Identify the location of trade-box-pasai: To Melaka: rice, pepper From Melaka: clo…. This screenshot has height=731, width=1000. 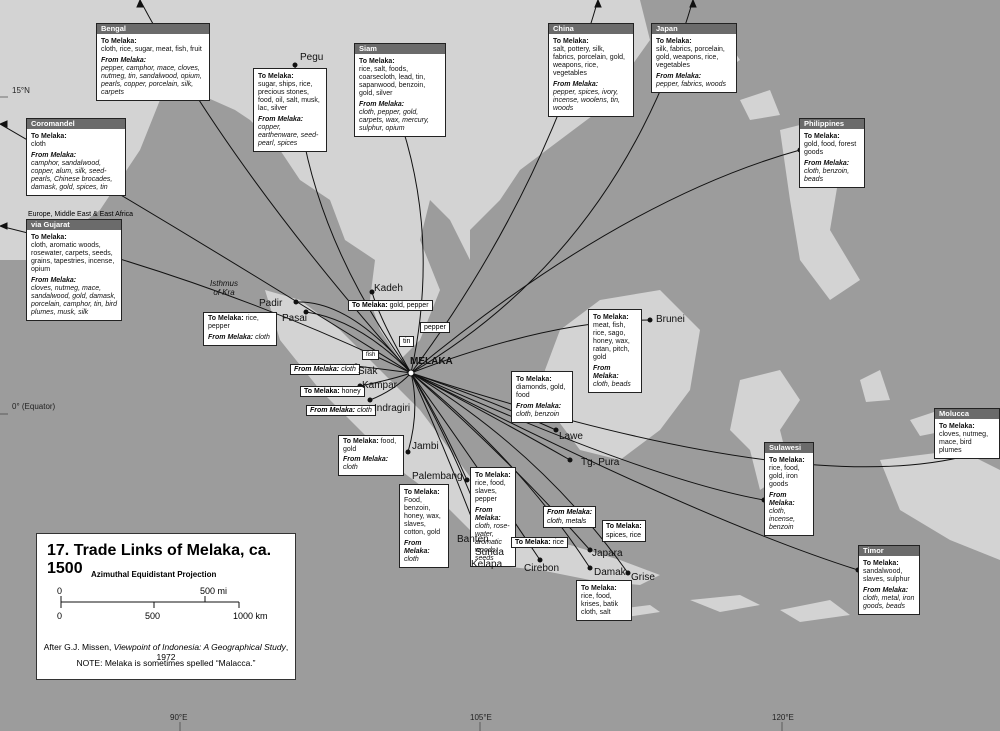
(240, 329).